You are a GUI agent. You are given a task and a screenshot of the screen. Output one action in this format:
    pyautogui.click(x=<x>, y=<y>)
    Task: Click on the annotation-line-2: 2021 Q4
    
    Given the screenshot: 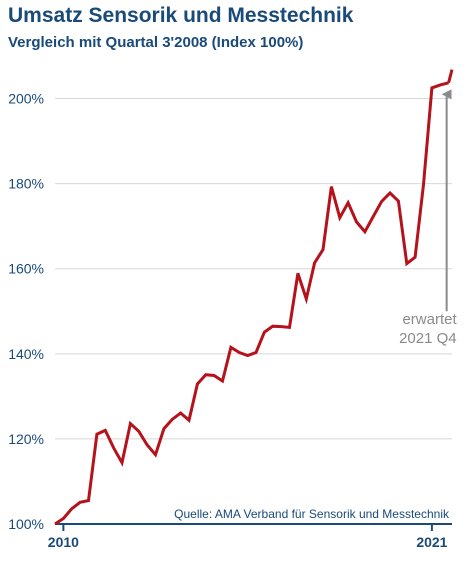 What is the action you would take?
    pyautogui.click(x=428, y=338)
    